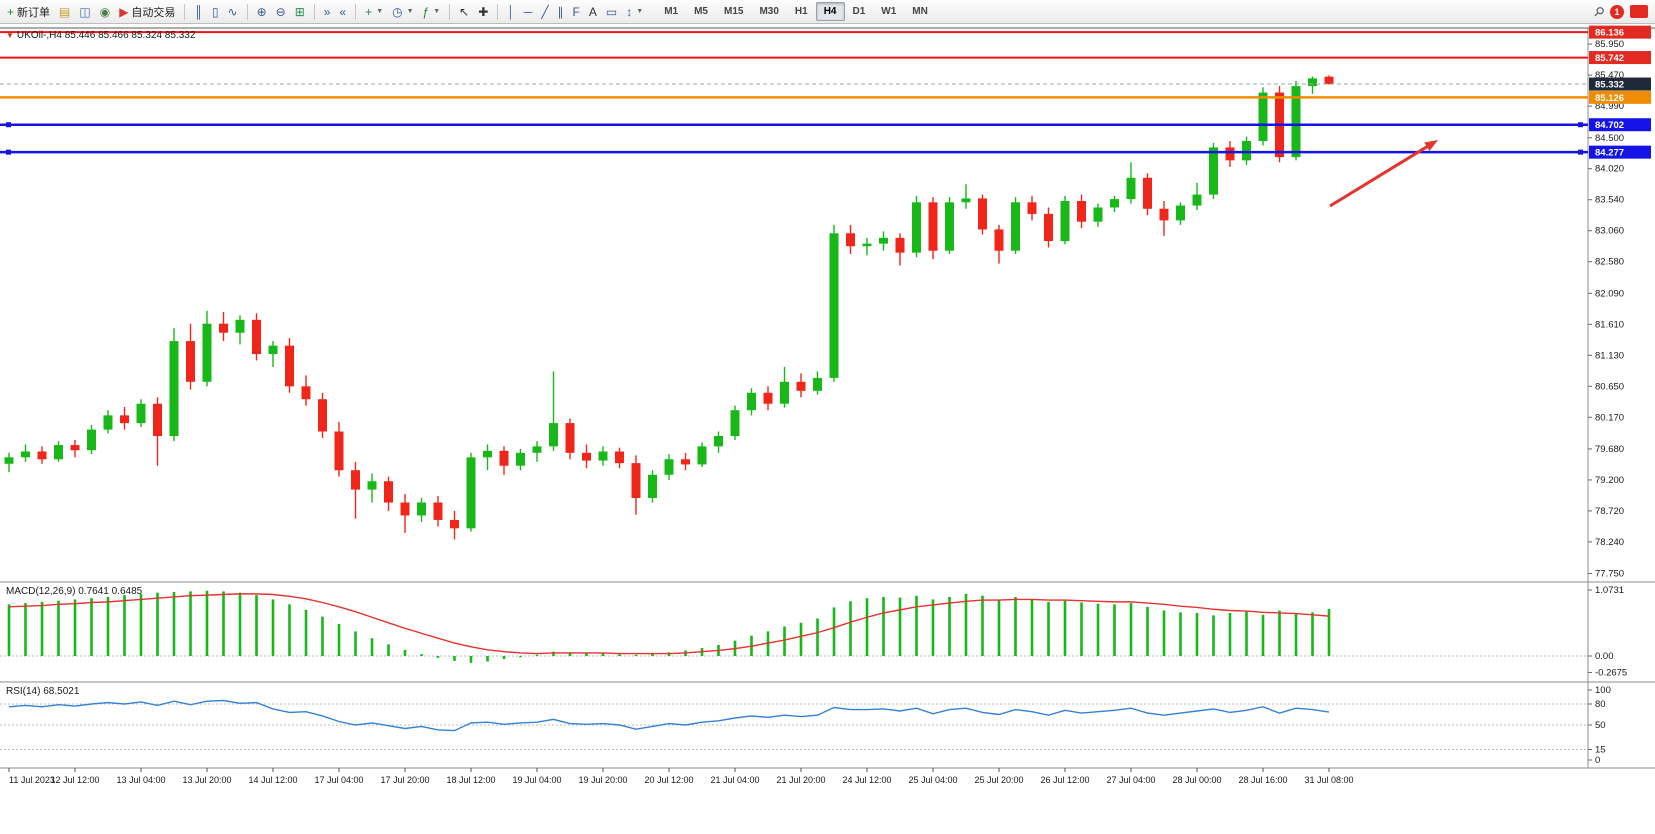 Image resolution: width=1655 pixels, height=834 pixels. I want to click on horizontal-line-button: ─, so click(528, 12).